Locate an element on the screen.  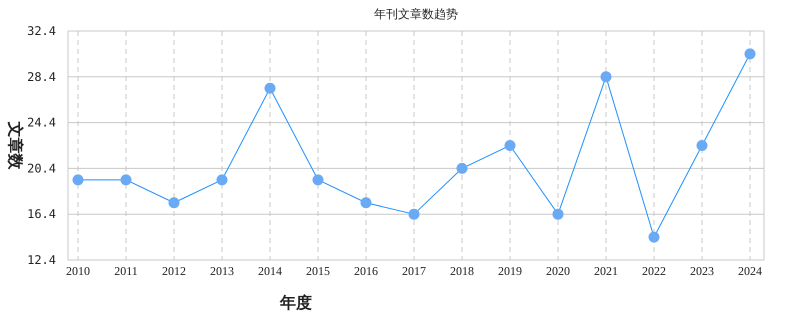
chart-title: 年刊文章数趋势 is located at coordinates (416, 14).